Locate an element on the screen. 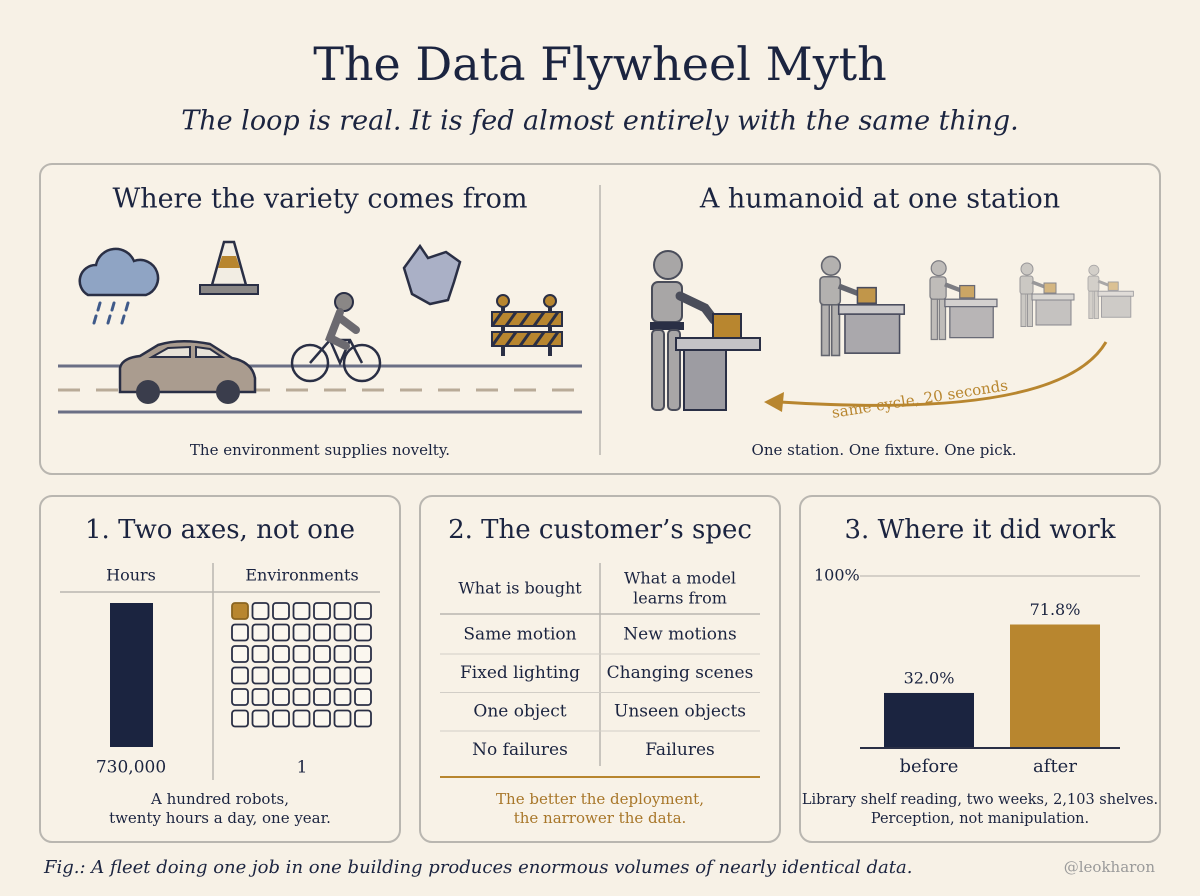 Image resolution: width=1200 pixels, height=896 pixels. column-header: Hours is located at coordinates (131, 575).